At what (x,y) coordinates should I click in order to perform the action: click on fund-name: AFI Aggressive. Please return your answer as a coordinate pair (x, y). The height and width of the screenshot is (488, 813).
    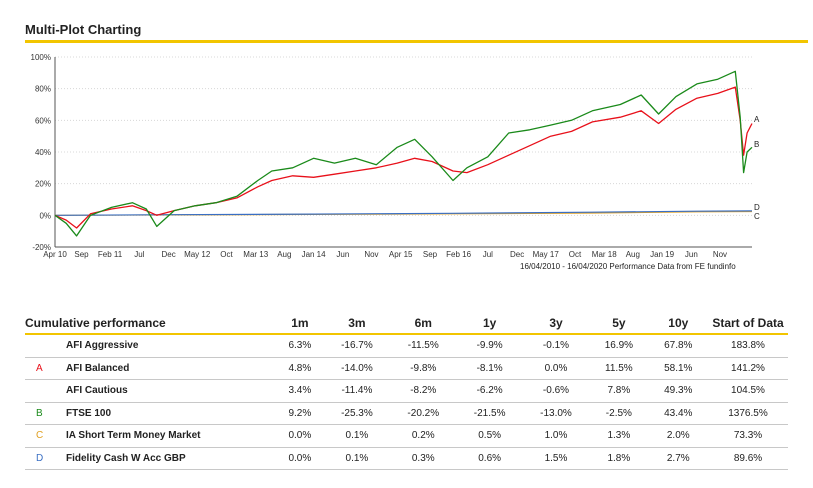
    Looking at the image, I should click on (171, 346).